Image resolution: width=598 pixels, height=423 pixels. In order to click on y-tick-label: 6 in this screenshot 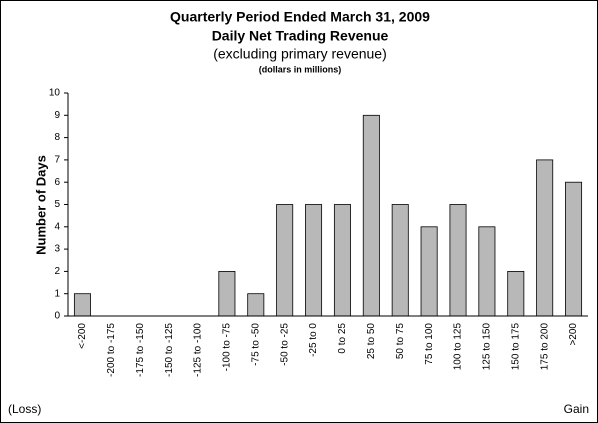, I will do `click(57, 182)`.